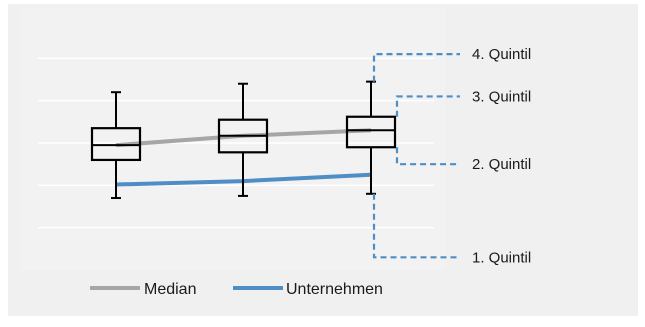 The width and height of the screenshot is (645, 327). What do you see at coordinates (501, 164) in the screenshot?
I see `quintil-label: 2. Quintil` at bounding box center [501, 164].